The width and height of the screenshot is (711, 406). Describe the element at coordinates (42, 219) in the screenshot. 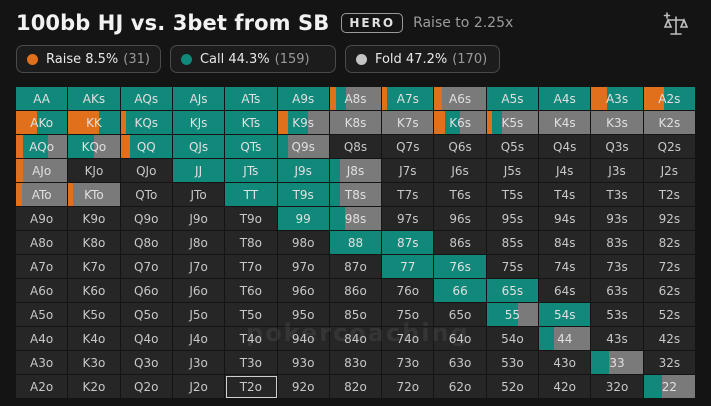

I see `hand-cell-A9o: A9o` at that location.